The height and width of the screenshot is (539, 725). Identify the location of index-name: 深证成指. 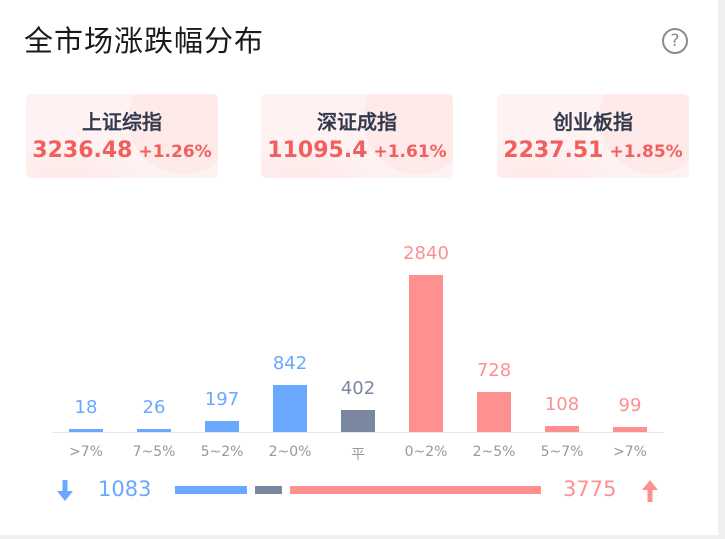
(357, 122).